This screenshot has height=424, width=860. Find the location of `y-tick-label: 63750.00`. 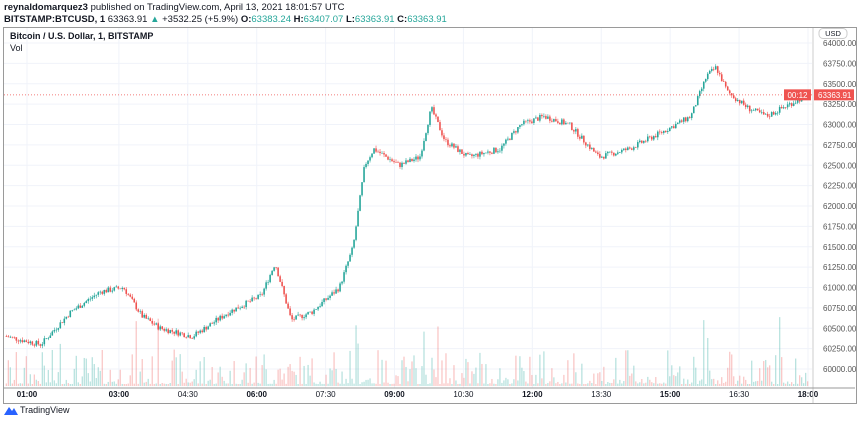

y-tick-label: 63750.00 is located at coordinates (840, 63).